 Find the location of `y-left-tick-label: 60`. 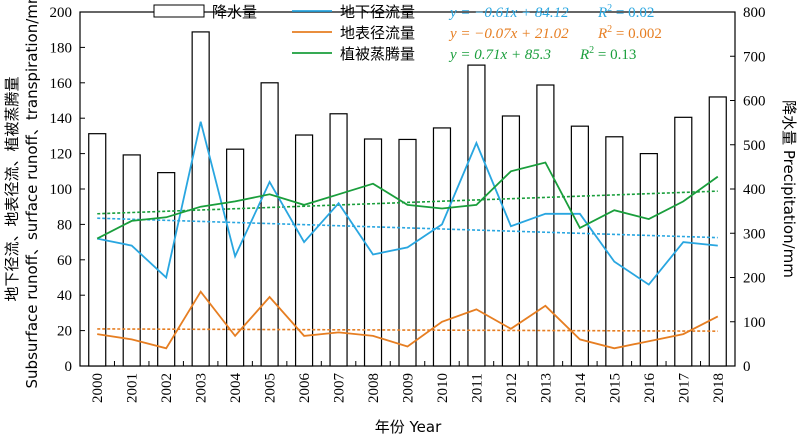

y-left-tick-label: 60 is located at coordinates (64, 261).